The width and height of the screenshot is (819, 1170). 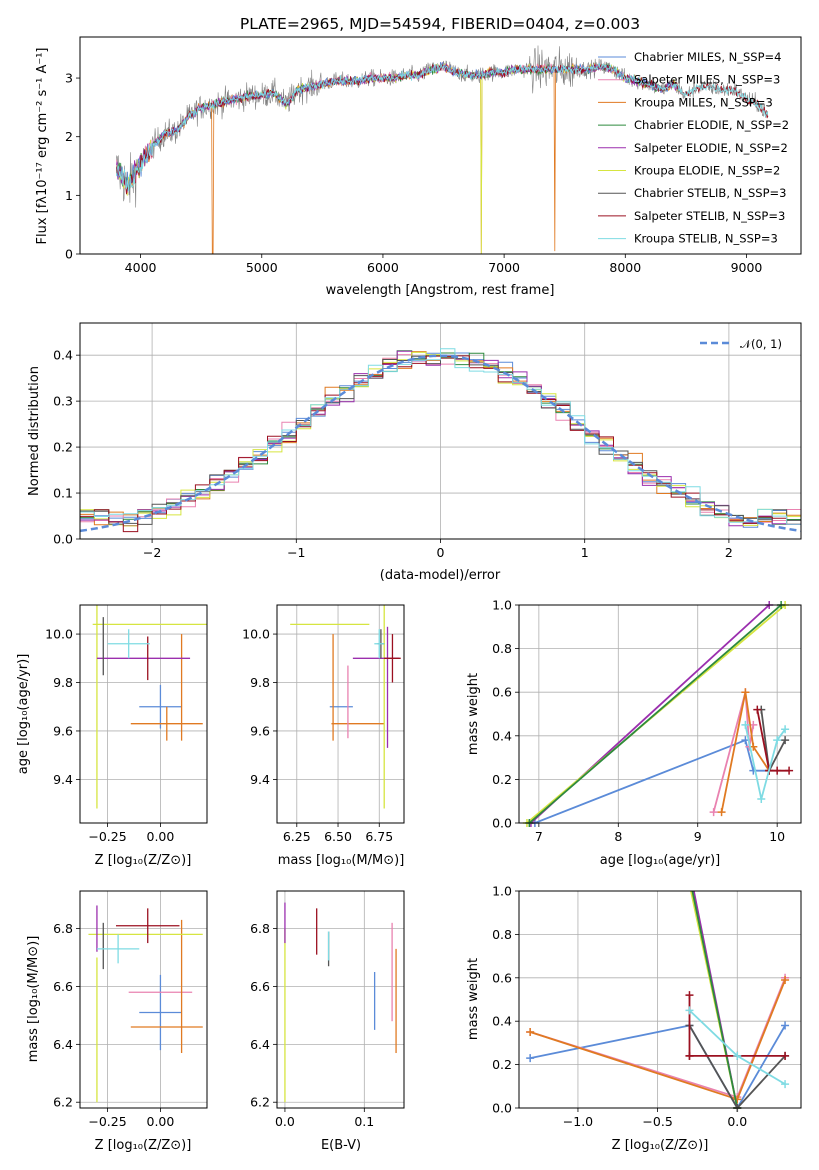 I want to click on age-m-axes: 6.25 6.50 6.75 9.4 9.6 9.8 10.0, so click(x=317, y=735).